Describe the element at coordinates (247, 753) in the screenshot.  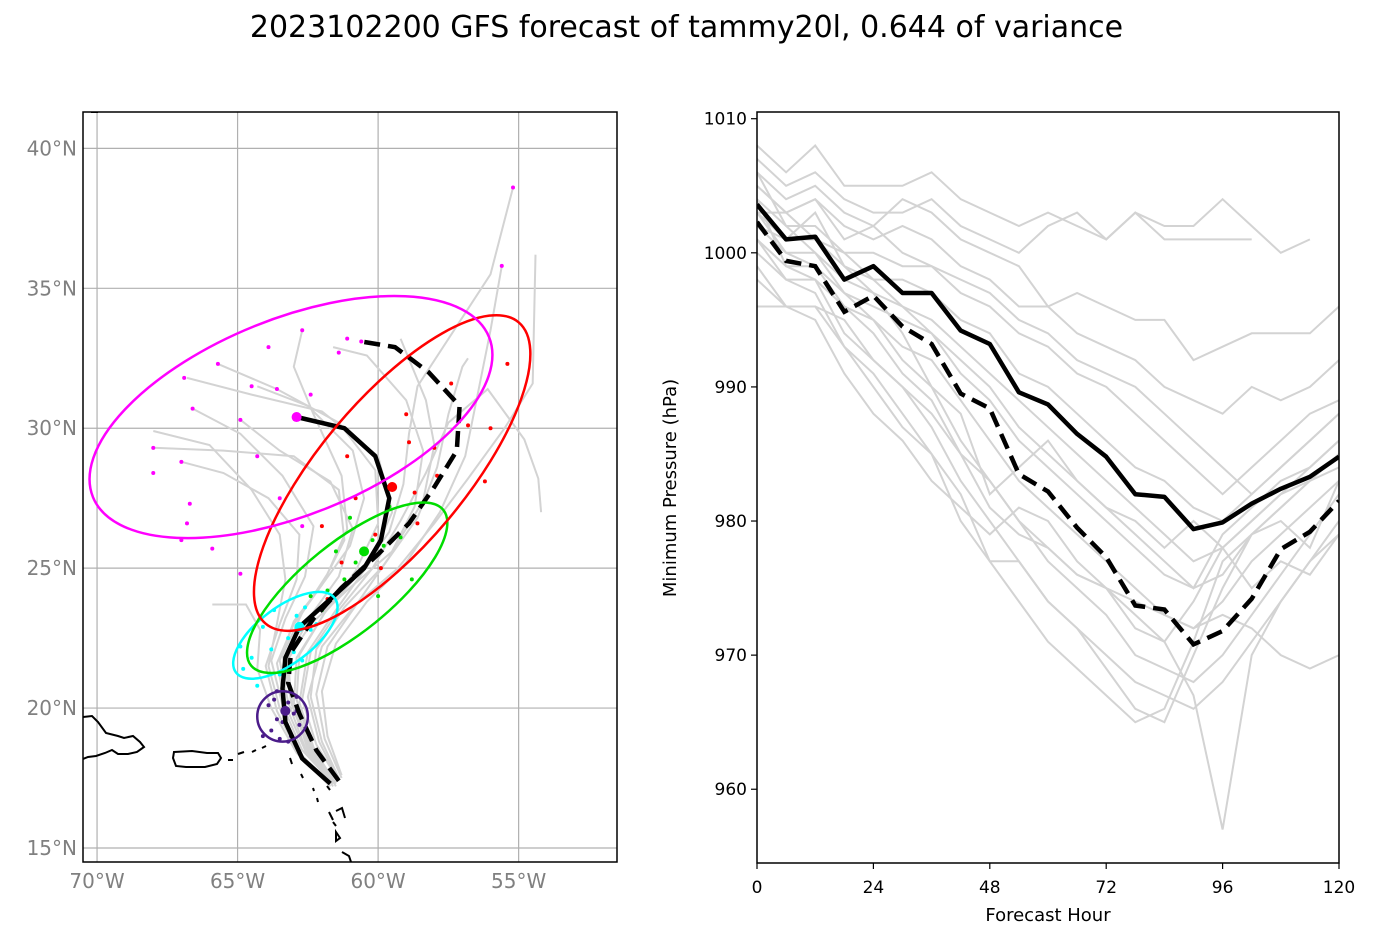
I see `virgin-islands-coast` at that location.